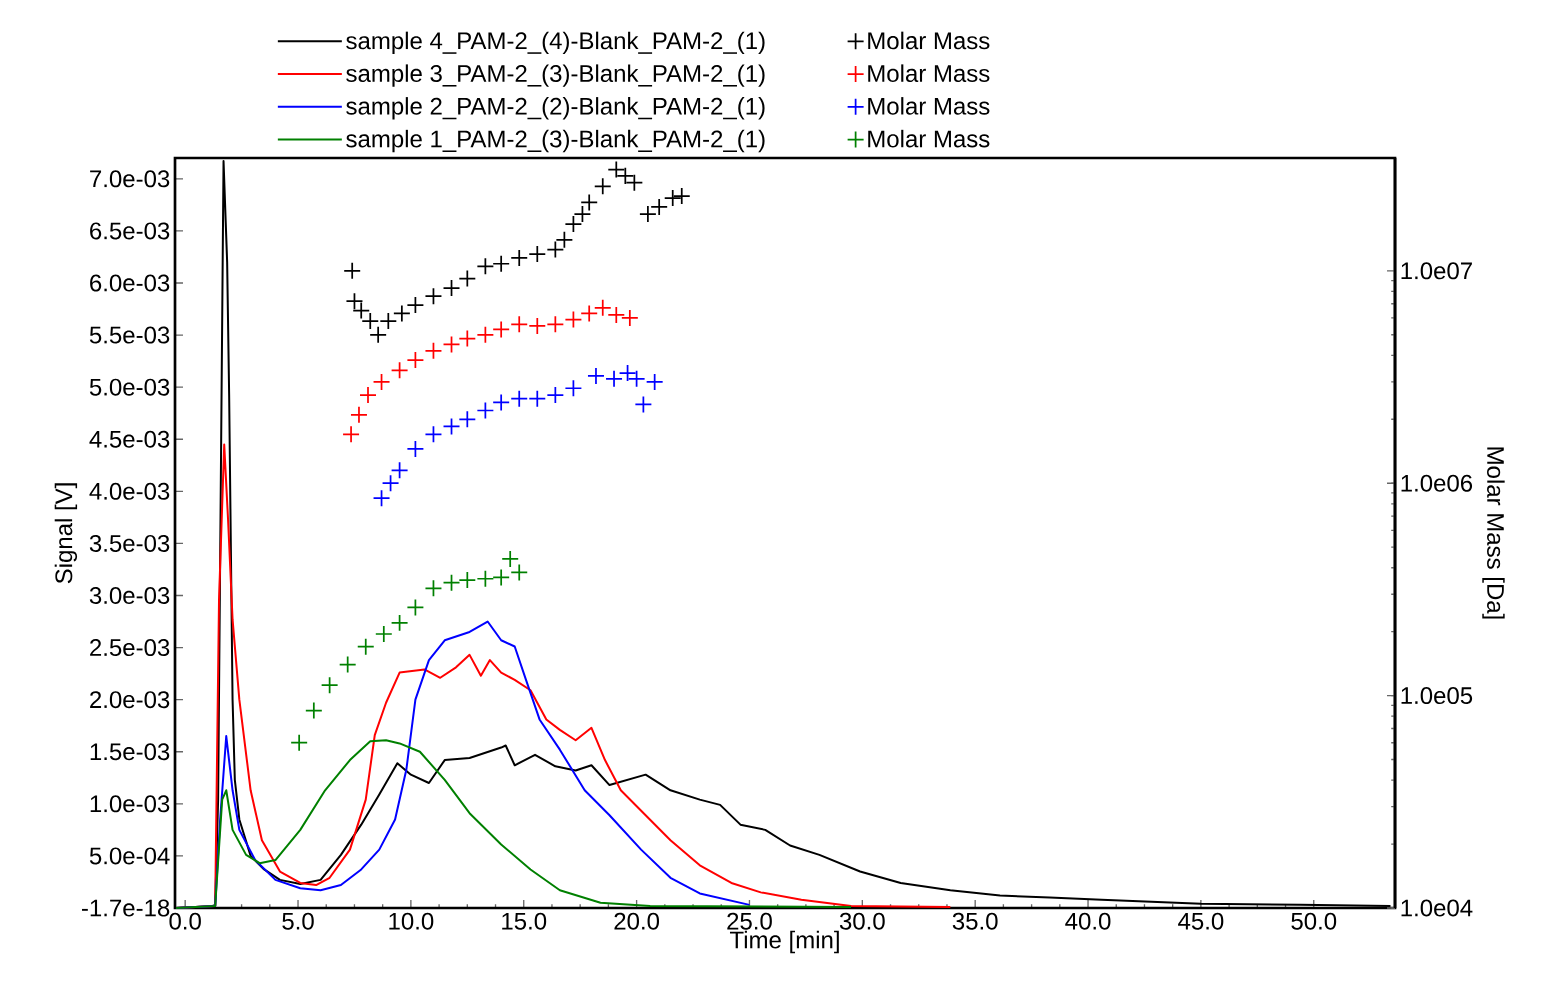 The width and height of the screenshot is (1554, 999). What do you see at coordinates (66, 533) in the screenshot?
I see `y-axis-title: Signal [V]` at bounding box center [66, 533].